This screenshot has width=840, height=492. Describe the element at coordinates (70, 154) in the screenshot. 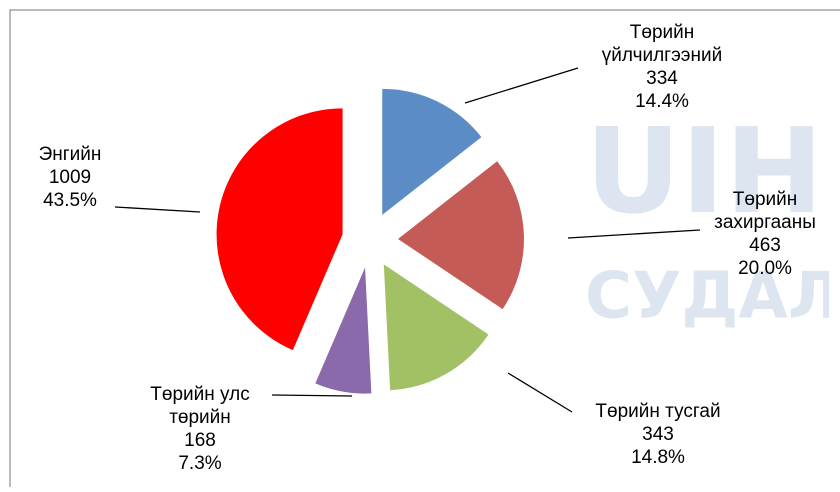

I see `category-label: Энгийн` at that location.